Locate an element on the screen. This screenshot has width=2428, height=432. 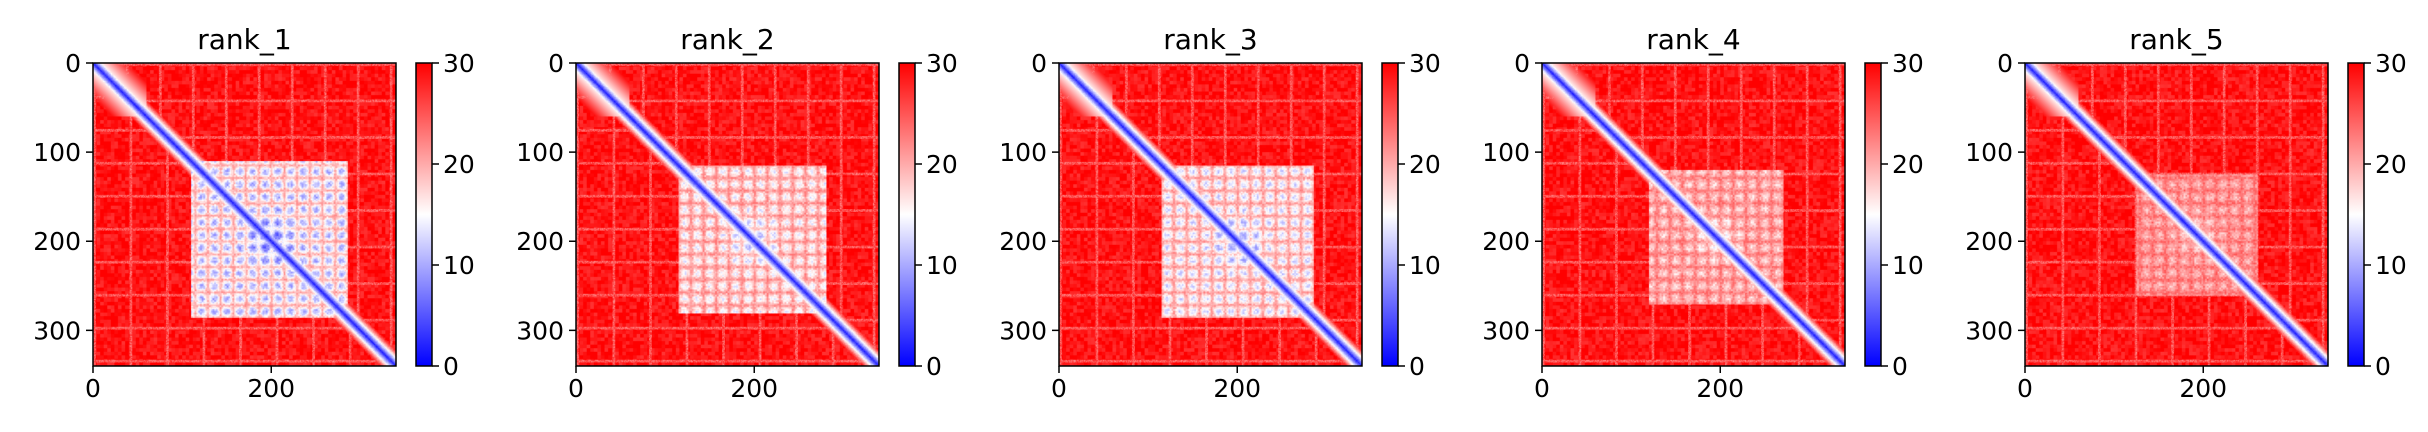
subplot-title: rank_1 is located at coordinates (244, 39).